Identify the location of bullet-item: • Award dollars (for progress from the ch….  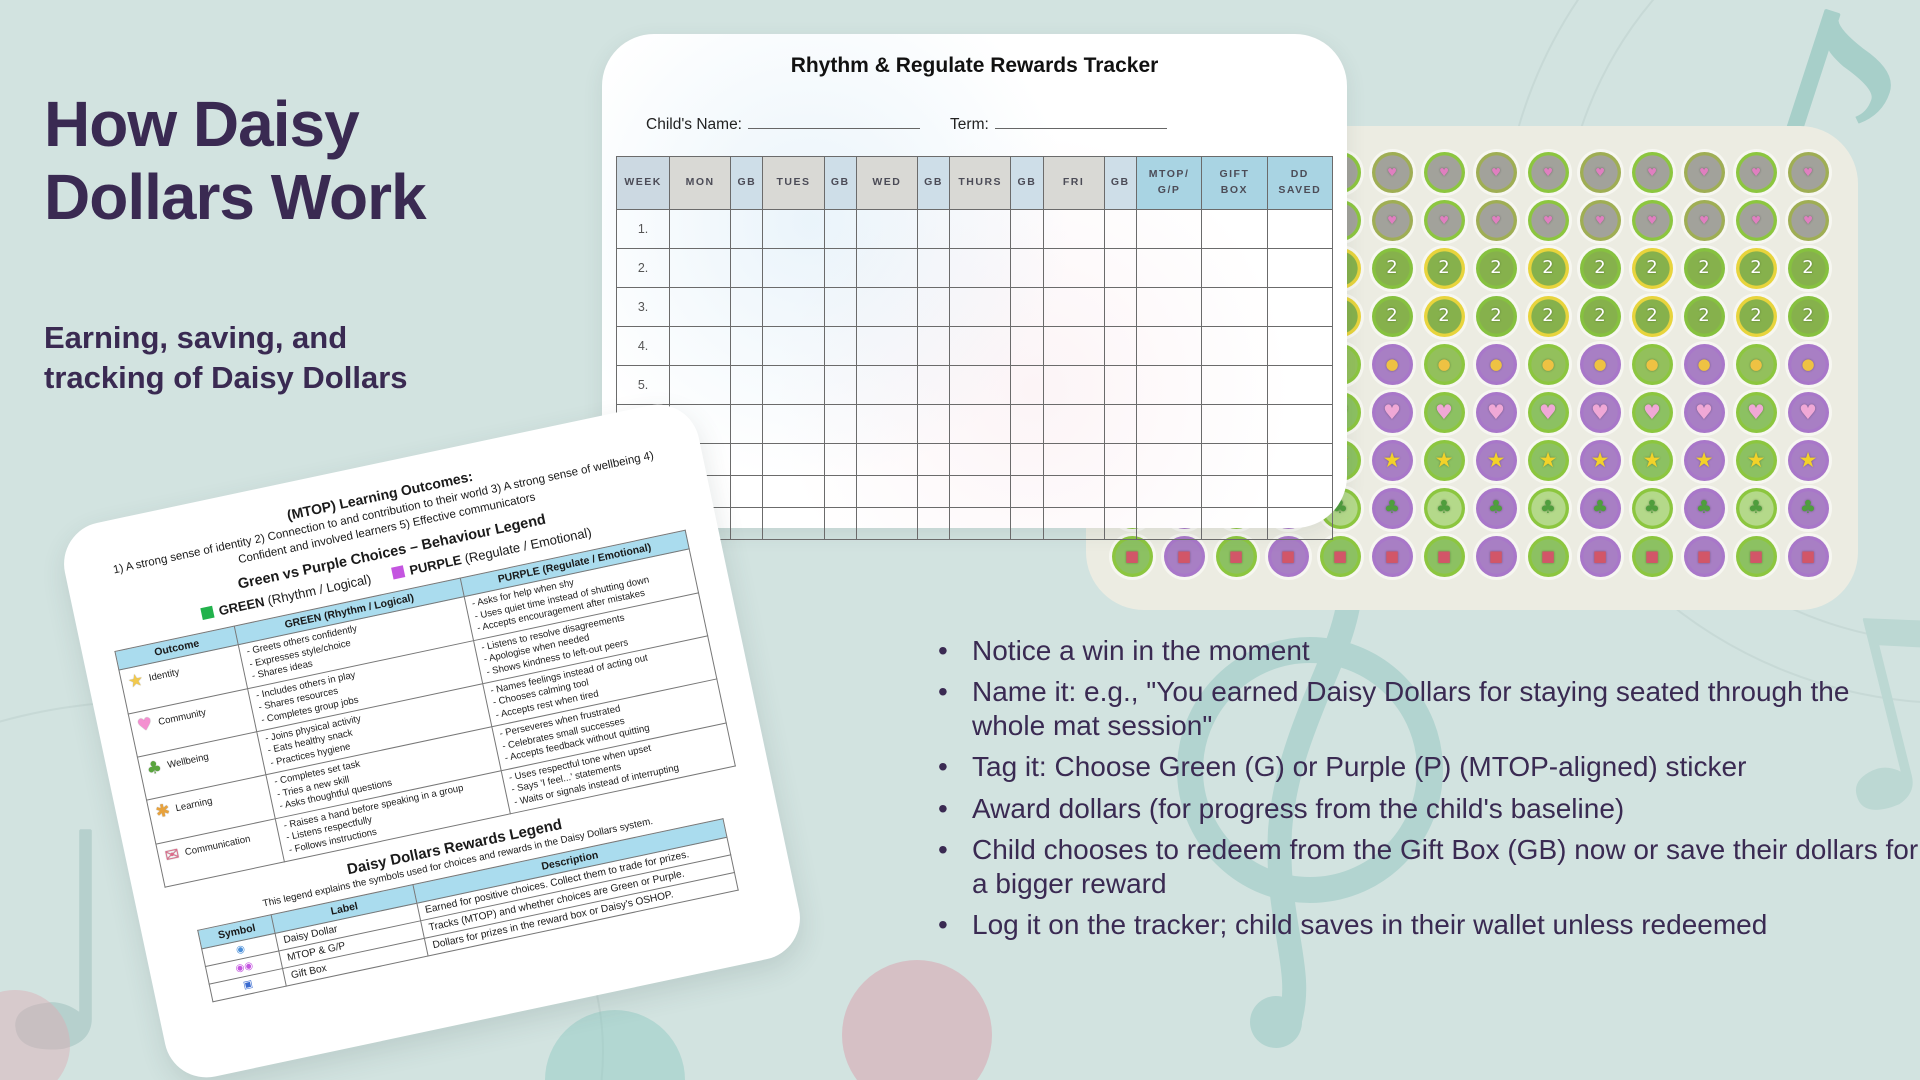
(1429, 809).